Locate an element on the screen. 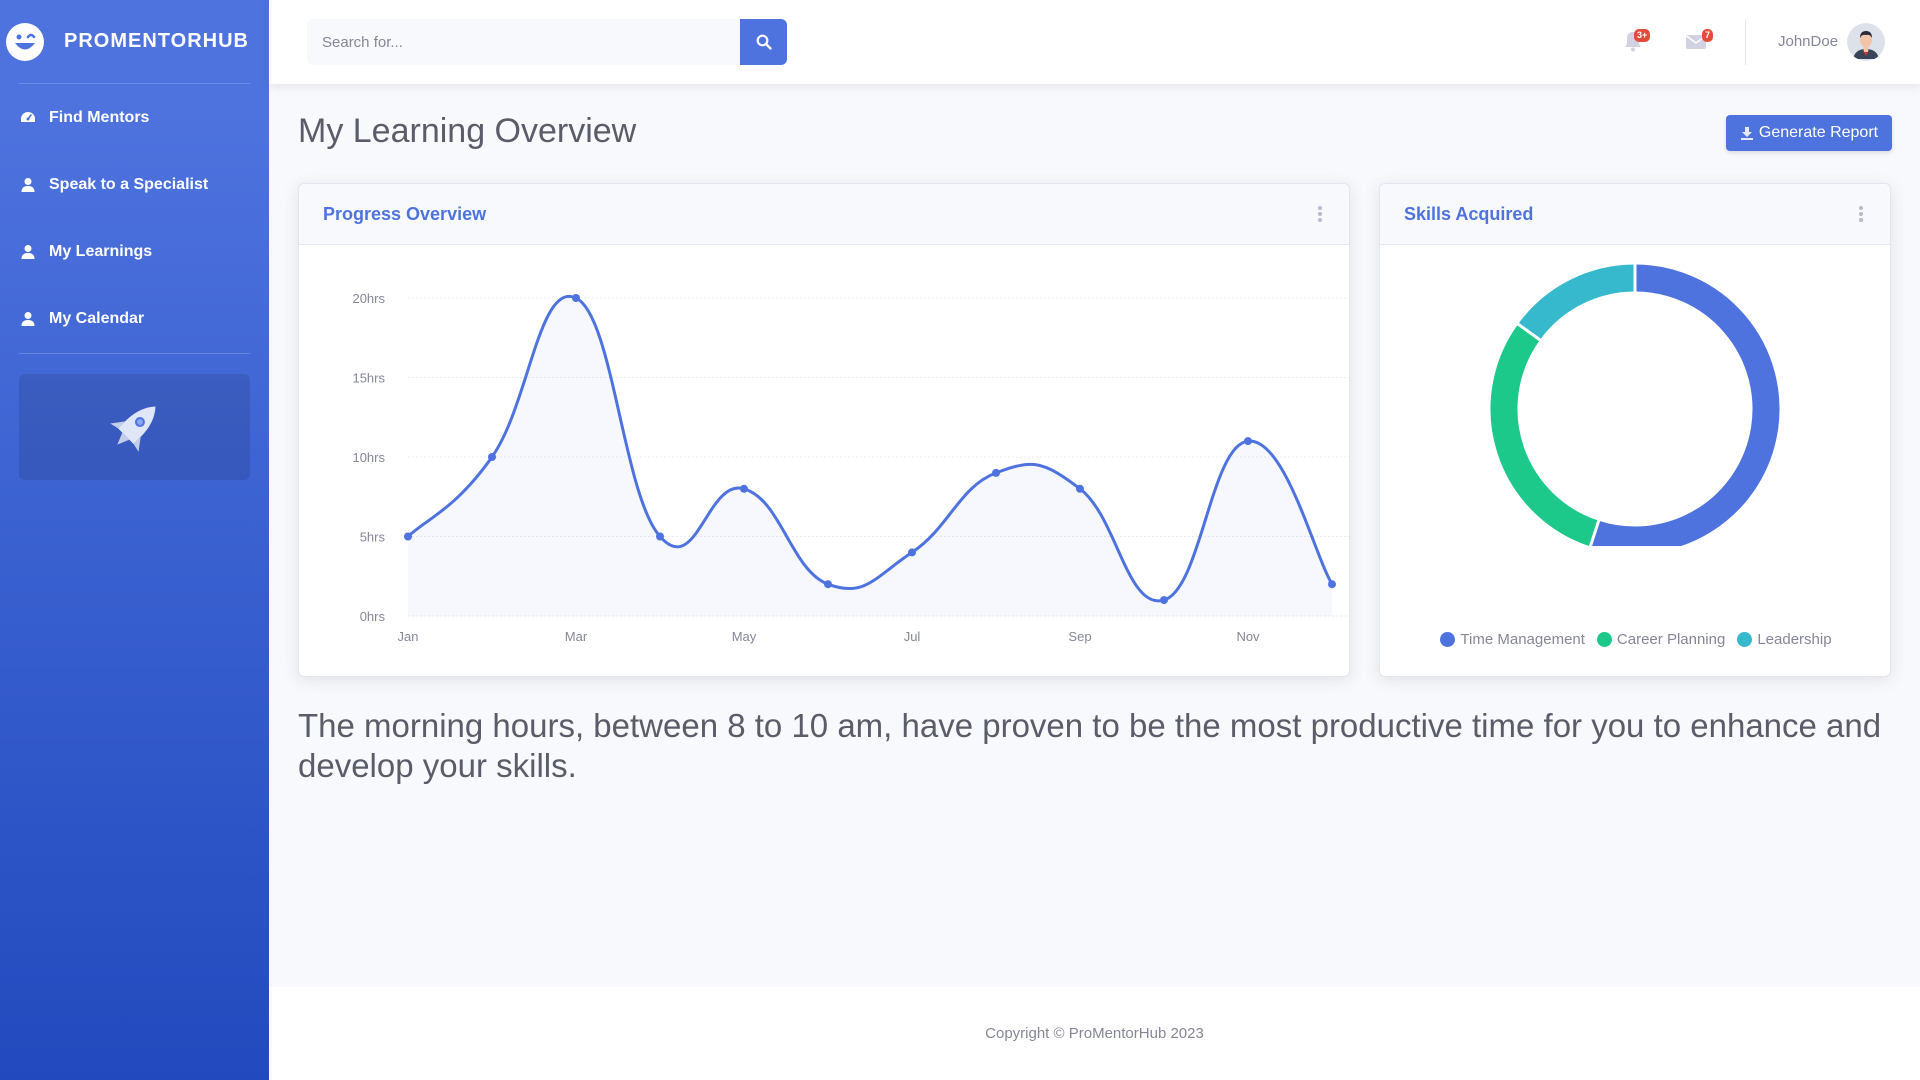 The image size is (1920, 1080). legend-label: Time Management is located at coordinates (1522, 639).